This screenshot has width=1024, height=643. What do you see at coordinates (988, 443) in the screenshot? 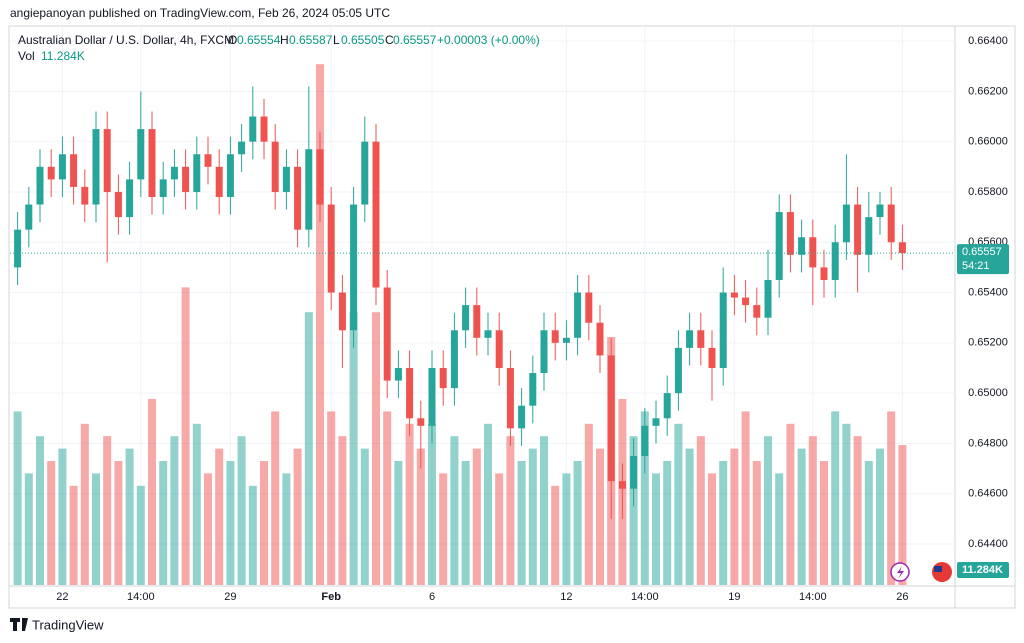
I see `y-tick-label: 0.64800` at bounding box center [988, 443].